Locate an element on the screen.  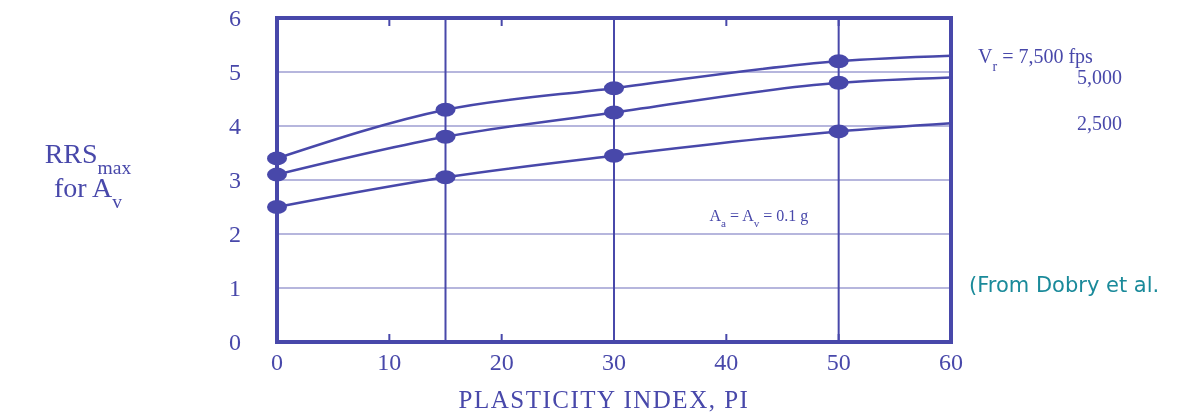
text: (From Dobry et al. is located at coordinates (1064, 284).